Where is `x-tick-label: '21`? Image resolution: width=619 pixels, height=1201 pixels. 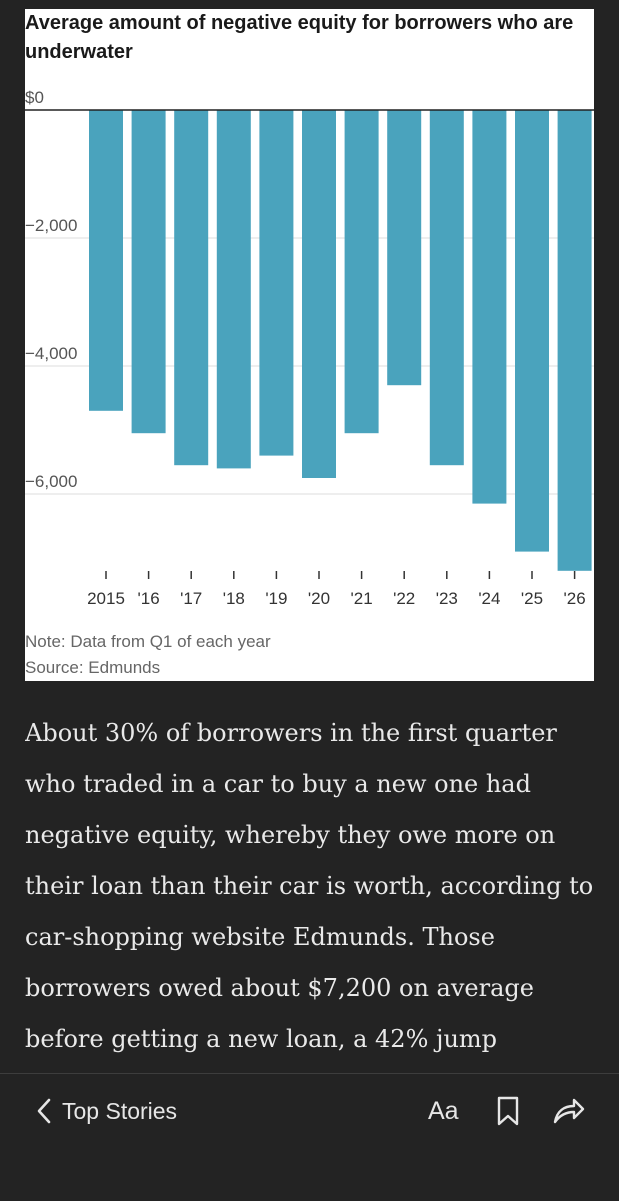 x-tick-label: '21 is located at coordinates (362, 598).